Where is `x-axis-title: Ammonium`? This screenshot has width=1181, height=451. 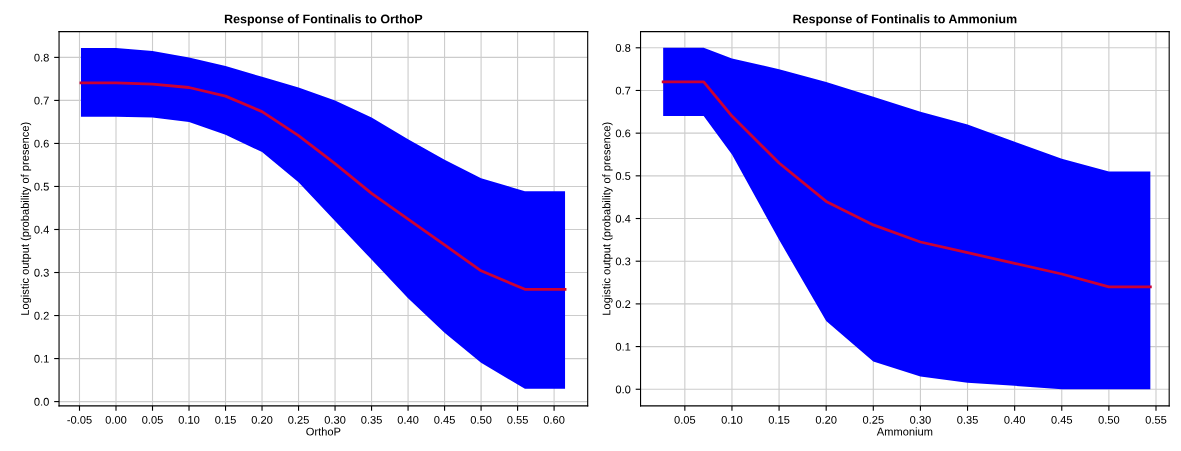
x-axis-title: Ammonium is located at coordinates (904, 431).